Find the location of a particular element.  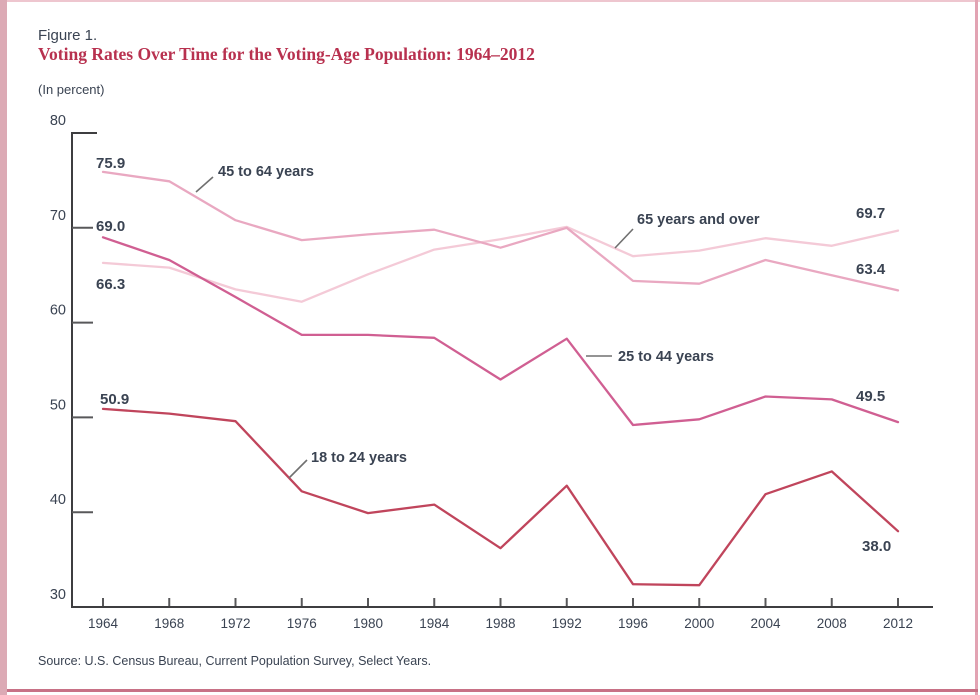

x-tick-label: 2008 is located at coordinates (832, 623).